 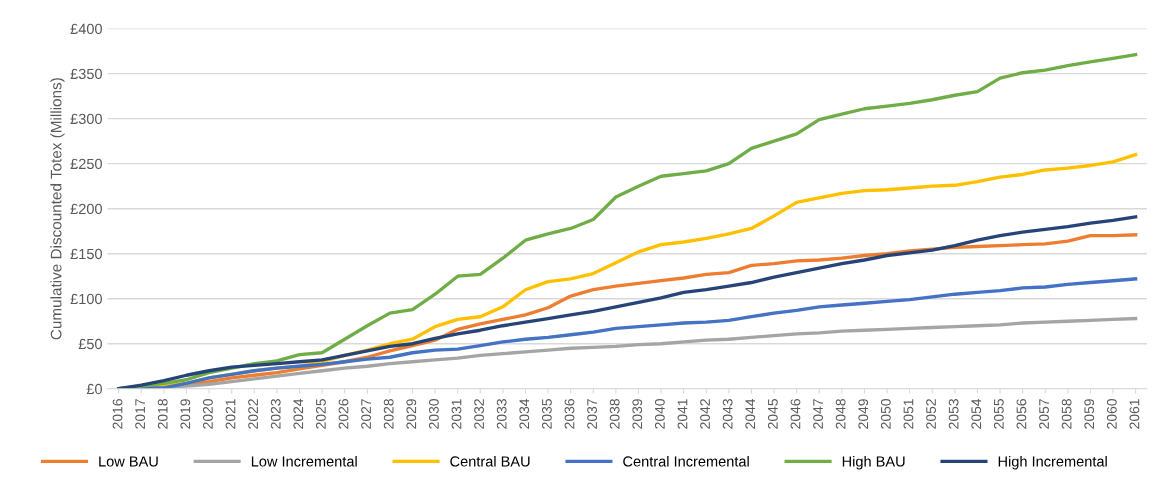 What do you see at coordinates (1044, 414) in the screenshot?
I see `x-tick-label: 2057` at bounding box center [1044, 414].